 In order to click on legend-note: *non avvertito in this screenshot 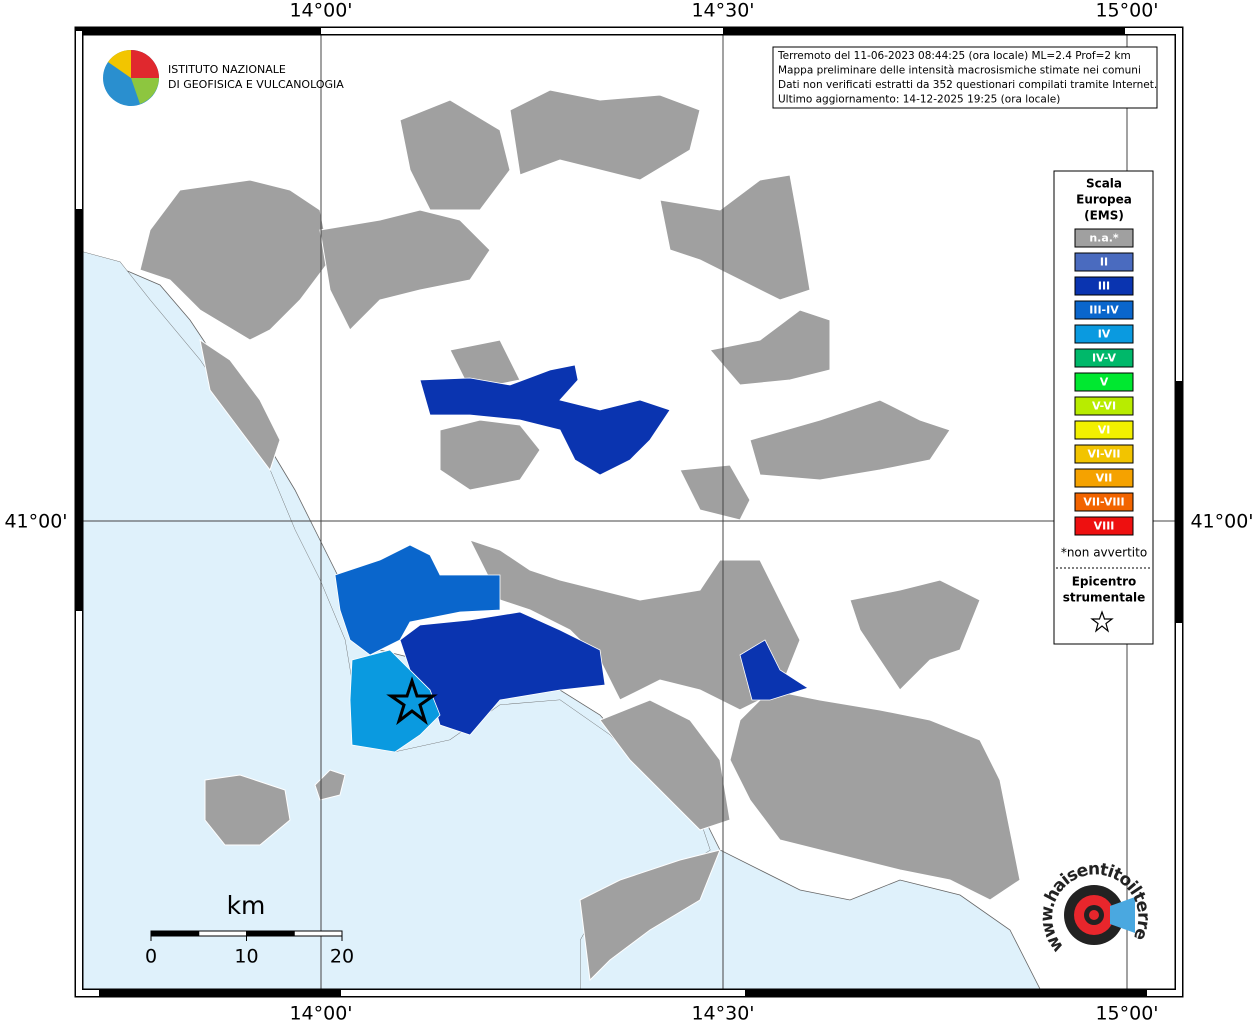, I will do `click(1104, 553)`.